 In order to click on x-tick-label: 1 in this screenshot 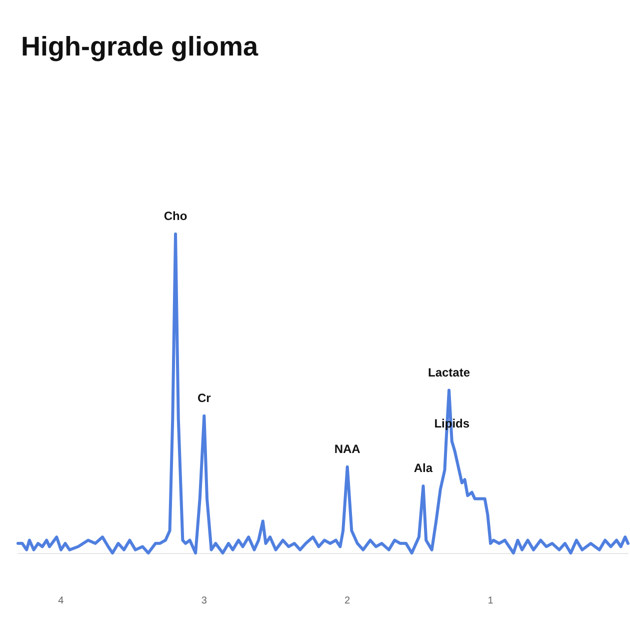, I will do `click(491, 601)`.